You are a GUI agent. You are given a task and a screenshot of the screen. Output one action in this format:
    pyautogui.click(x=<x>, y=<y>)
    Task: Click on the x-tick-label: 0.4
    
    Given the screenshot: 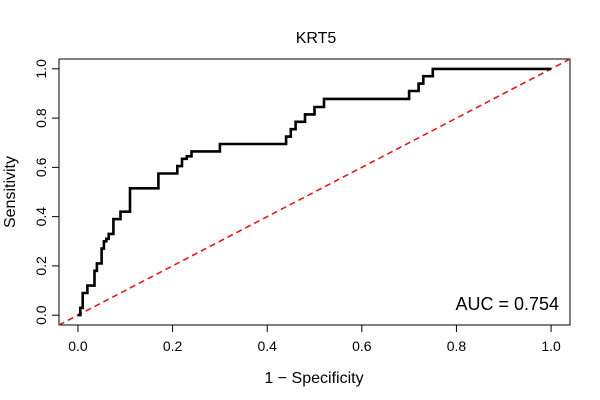 What is the action you would take?
    pyautogui.click(x=267, y=346)
    